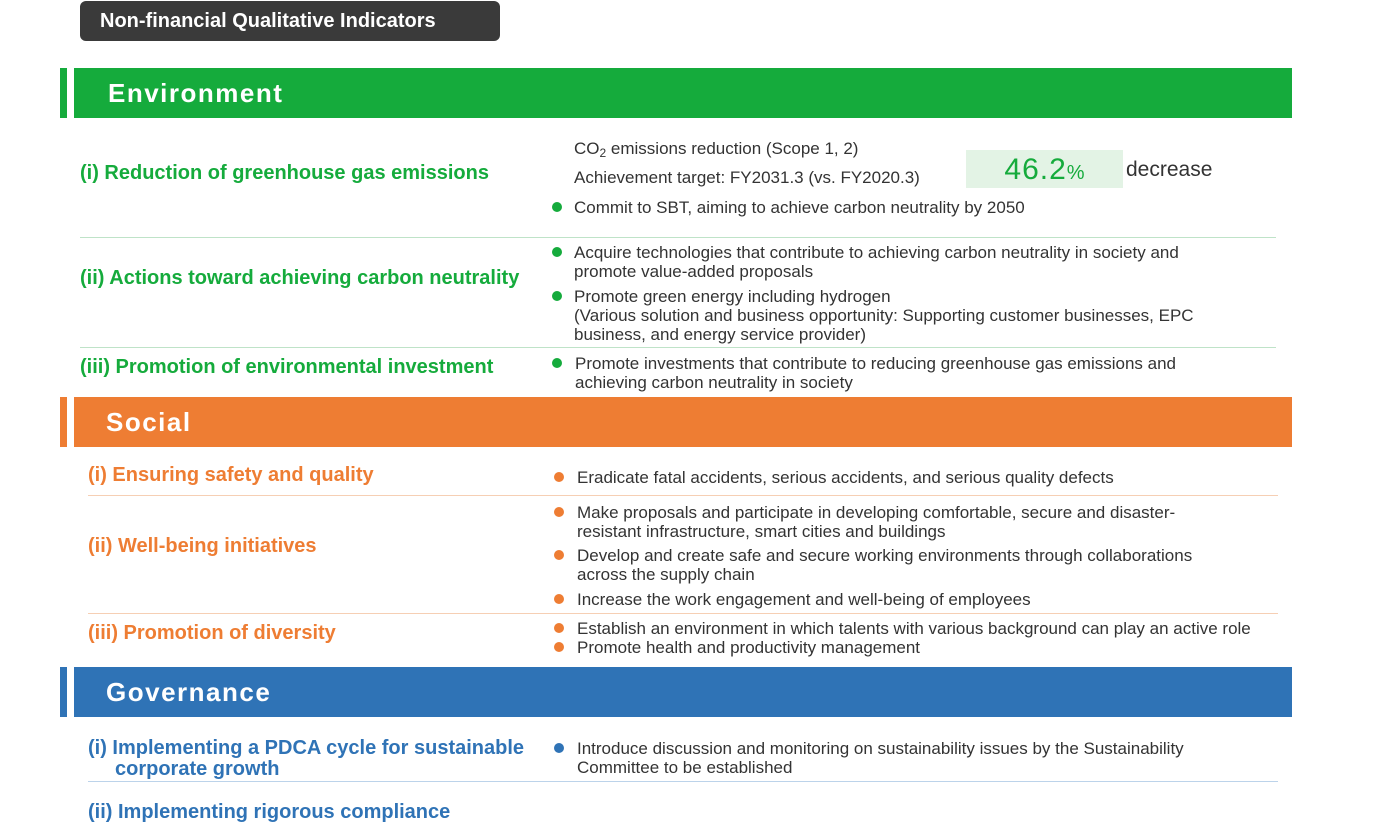  What do you see at coordinates (1075, 173) in the screenshot?
I see `kpi-unit: %` at bounding box center [1075, 173].